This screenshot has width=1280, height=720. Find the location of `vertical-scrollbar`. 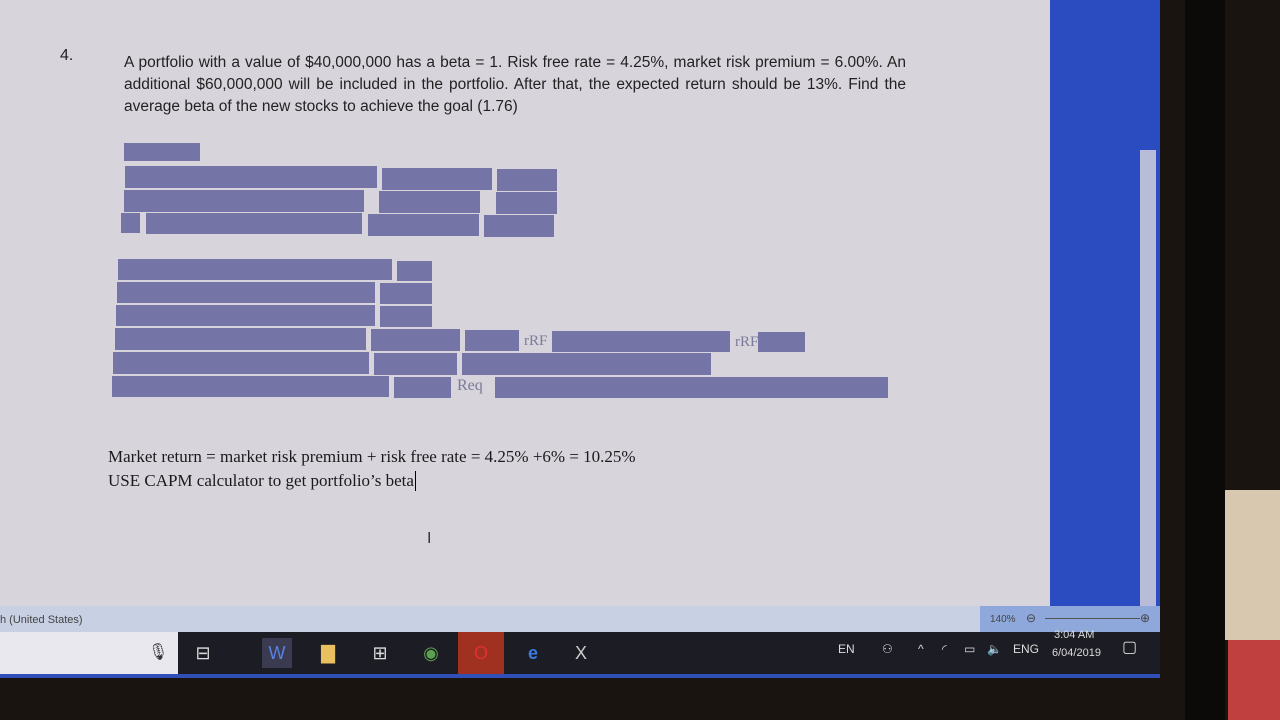

vertical-scrollbar is located at coordinates (1148, 378).